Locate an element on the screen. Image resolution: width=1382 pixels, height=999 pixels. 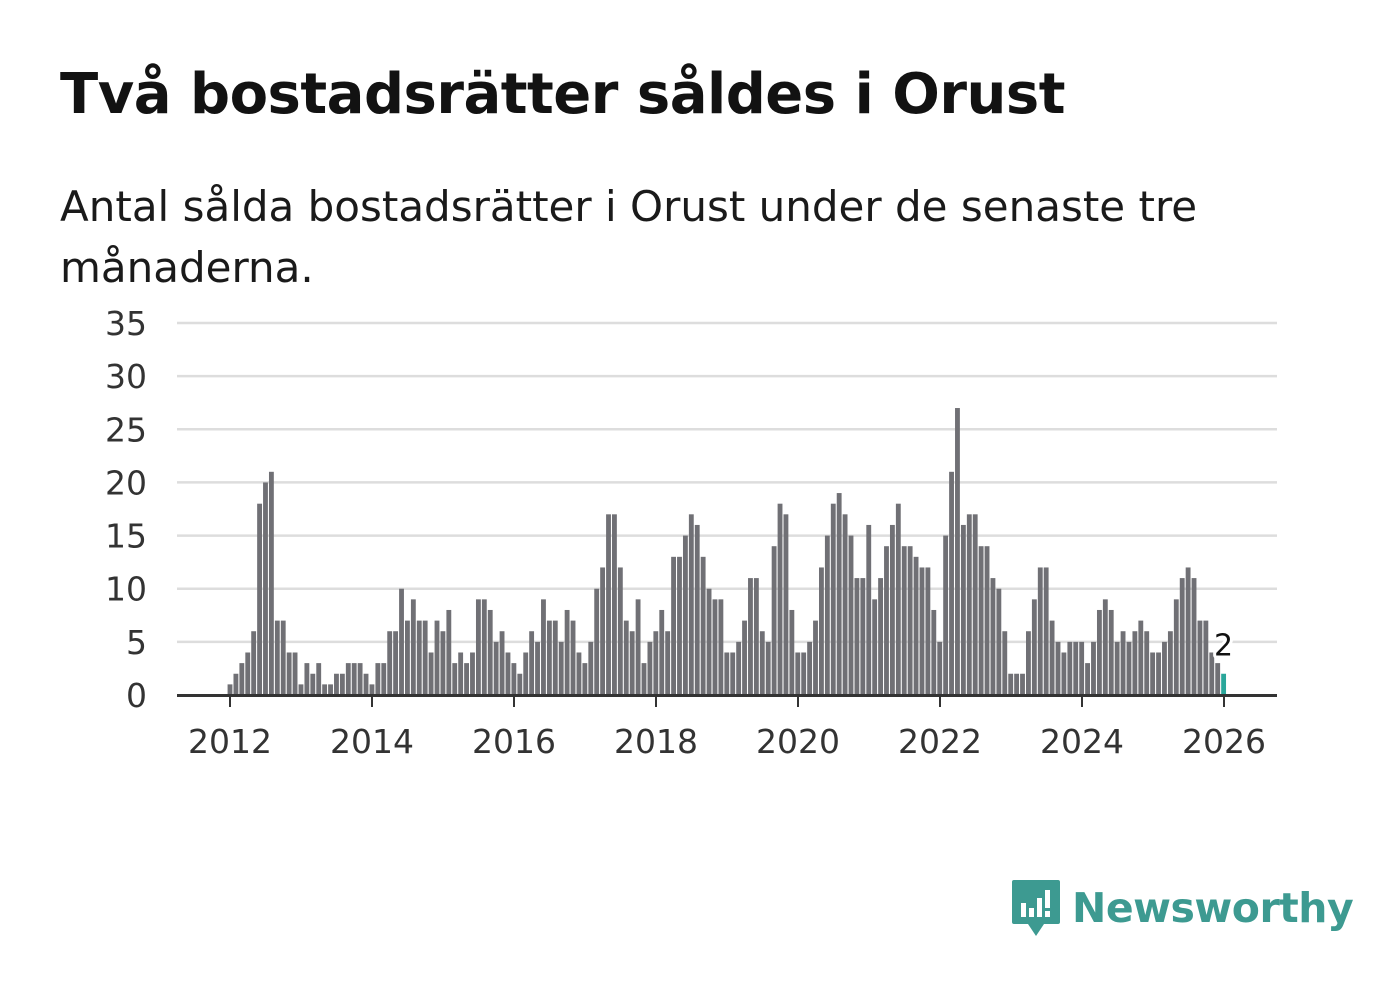
y-tick-label: 10 is located at coordinates (126, 589).